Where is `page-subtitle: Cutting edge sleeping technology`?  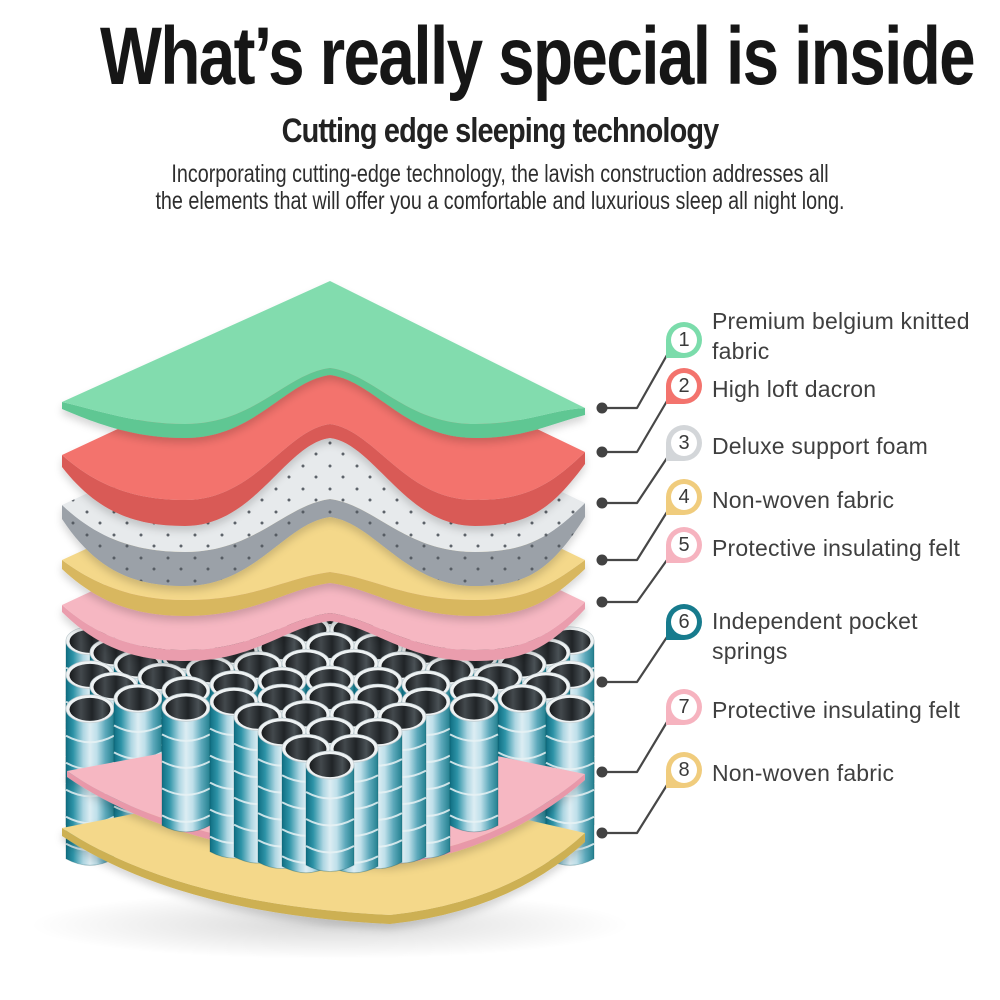
page-subtitle: Cutting edge sleeping technology is located at coordinates (500, 130).